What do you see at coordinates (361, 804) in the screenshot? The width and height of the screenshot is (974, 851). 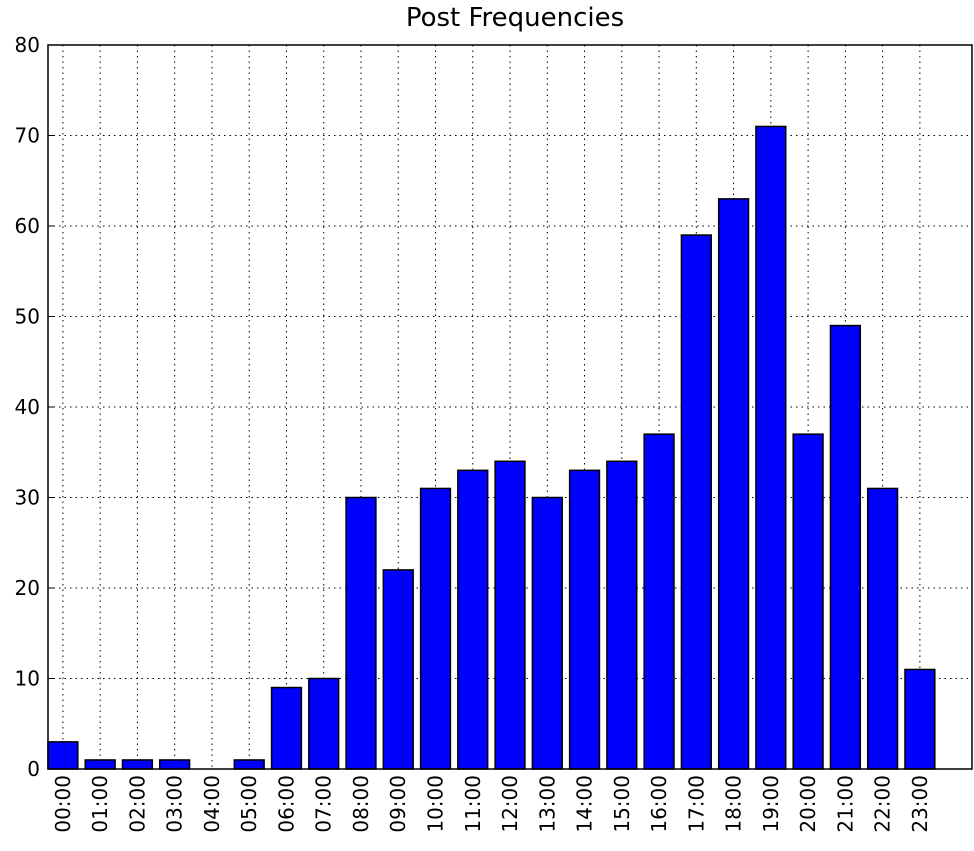 I see `x-tick-label: 08:00` at bounding box center [361, 804].